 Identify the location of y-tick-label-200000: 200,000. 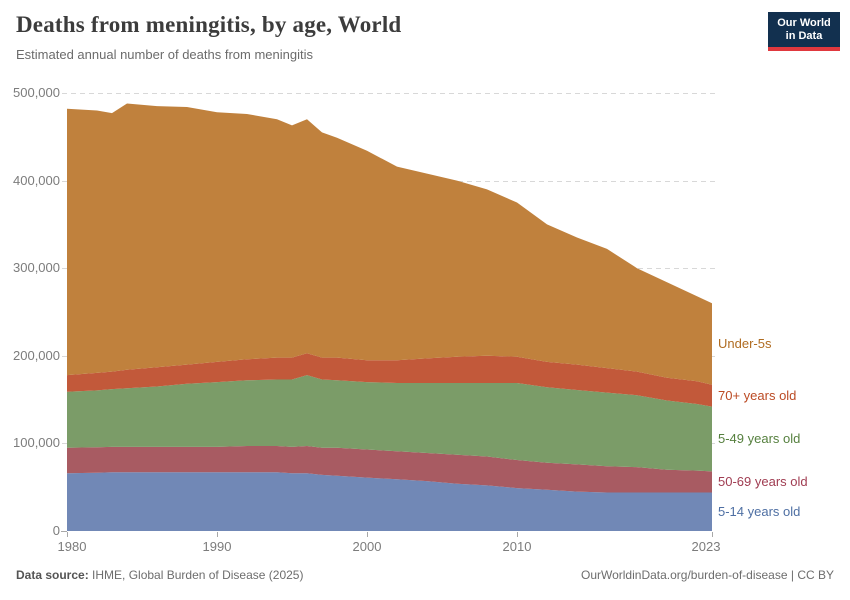
(36, 355).